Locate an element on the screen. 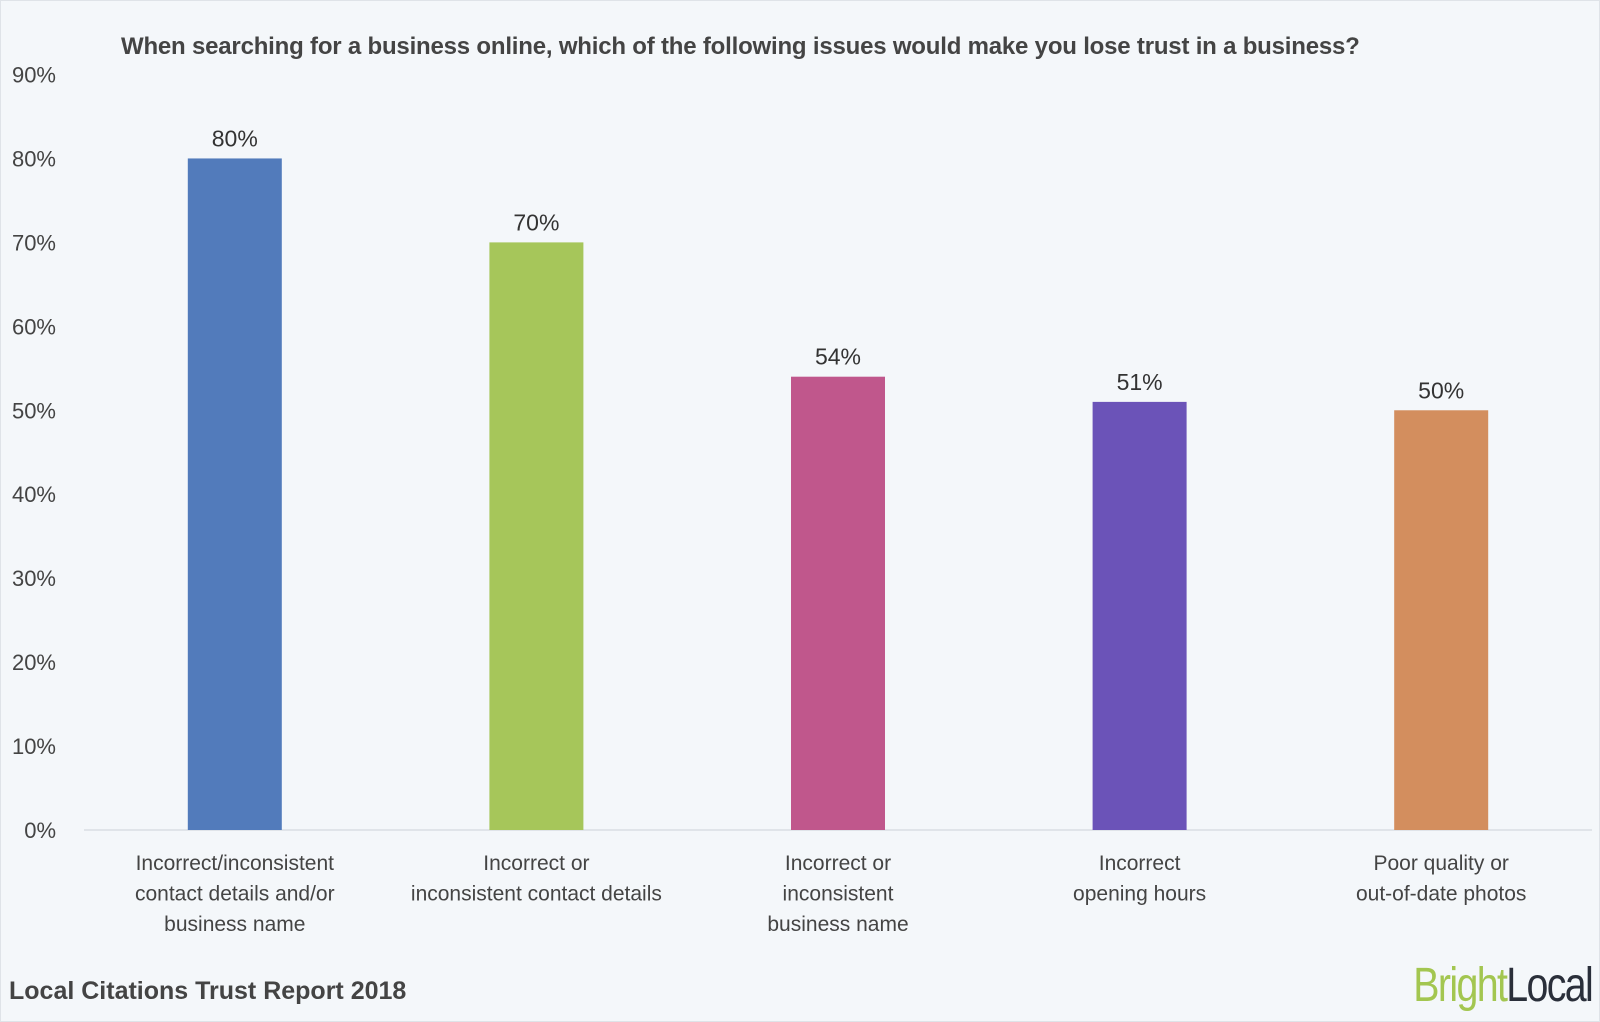 This screenshot has height=1022, width=1600. x-tick-label: Incorrect is located at coordinates (1140, 863).